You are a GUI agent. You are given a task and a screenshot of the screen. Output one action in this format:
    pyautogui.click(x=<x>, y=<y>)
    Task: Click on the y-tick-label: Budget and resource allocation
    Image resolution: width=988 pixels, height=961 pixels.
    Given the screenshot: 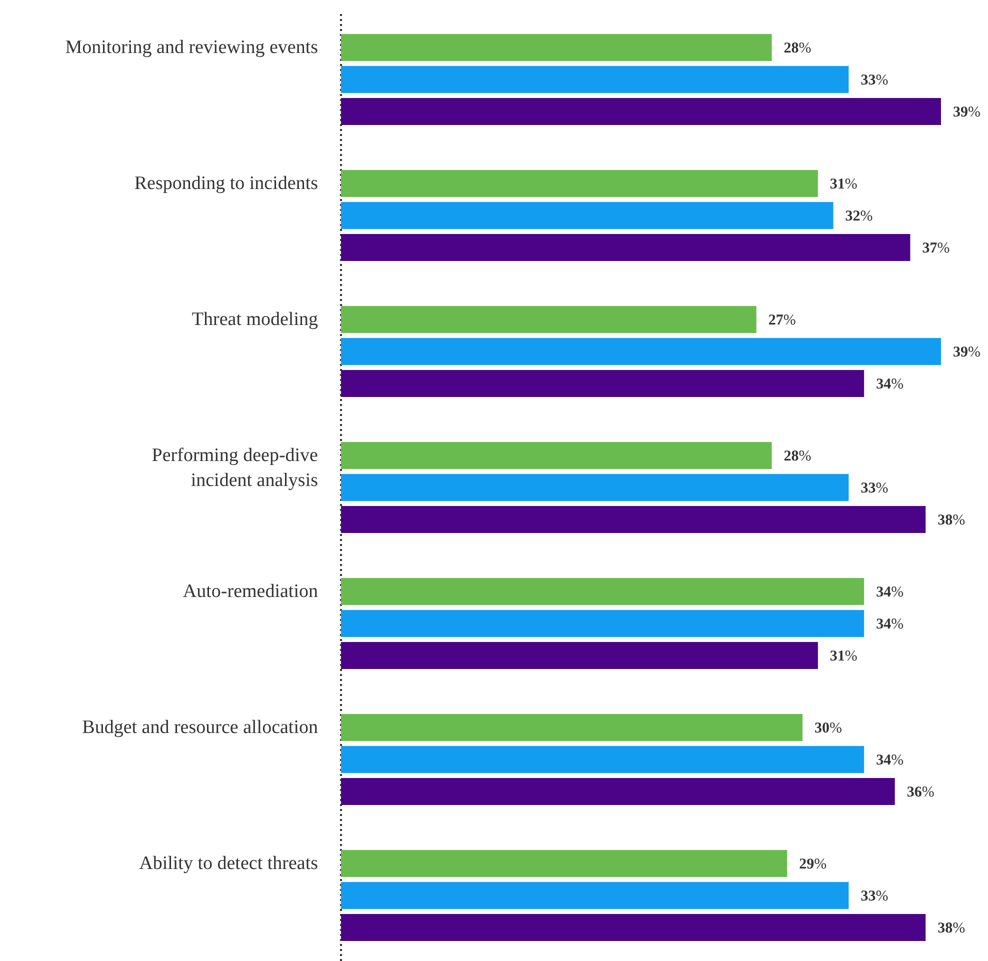 What is the action you would take?
    pyautogui.click(x=200, y=727)
    